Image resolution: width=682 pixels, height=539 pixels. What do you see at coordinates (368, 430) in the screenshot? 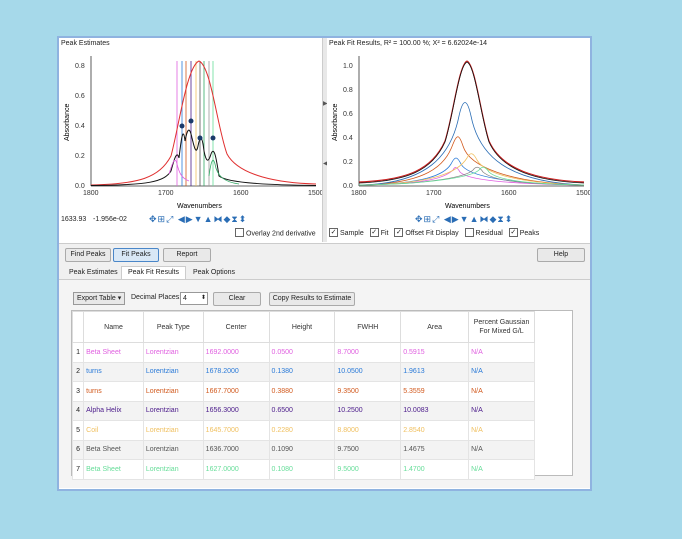
I see `cell-fwhh: 8.8000` at bounding box center [368, 430].